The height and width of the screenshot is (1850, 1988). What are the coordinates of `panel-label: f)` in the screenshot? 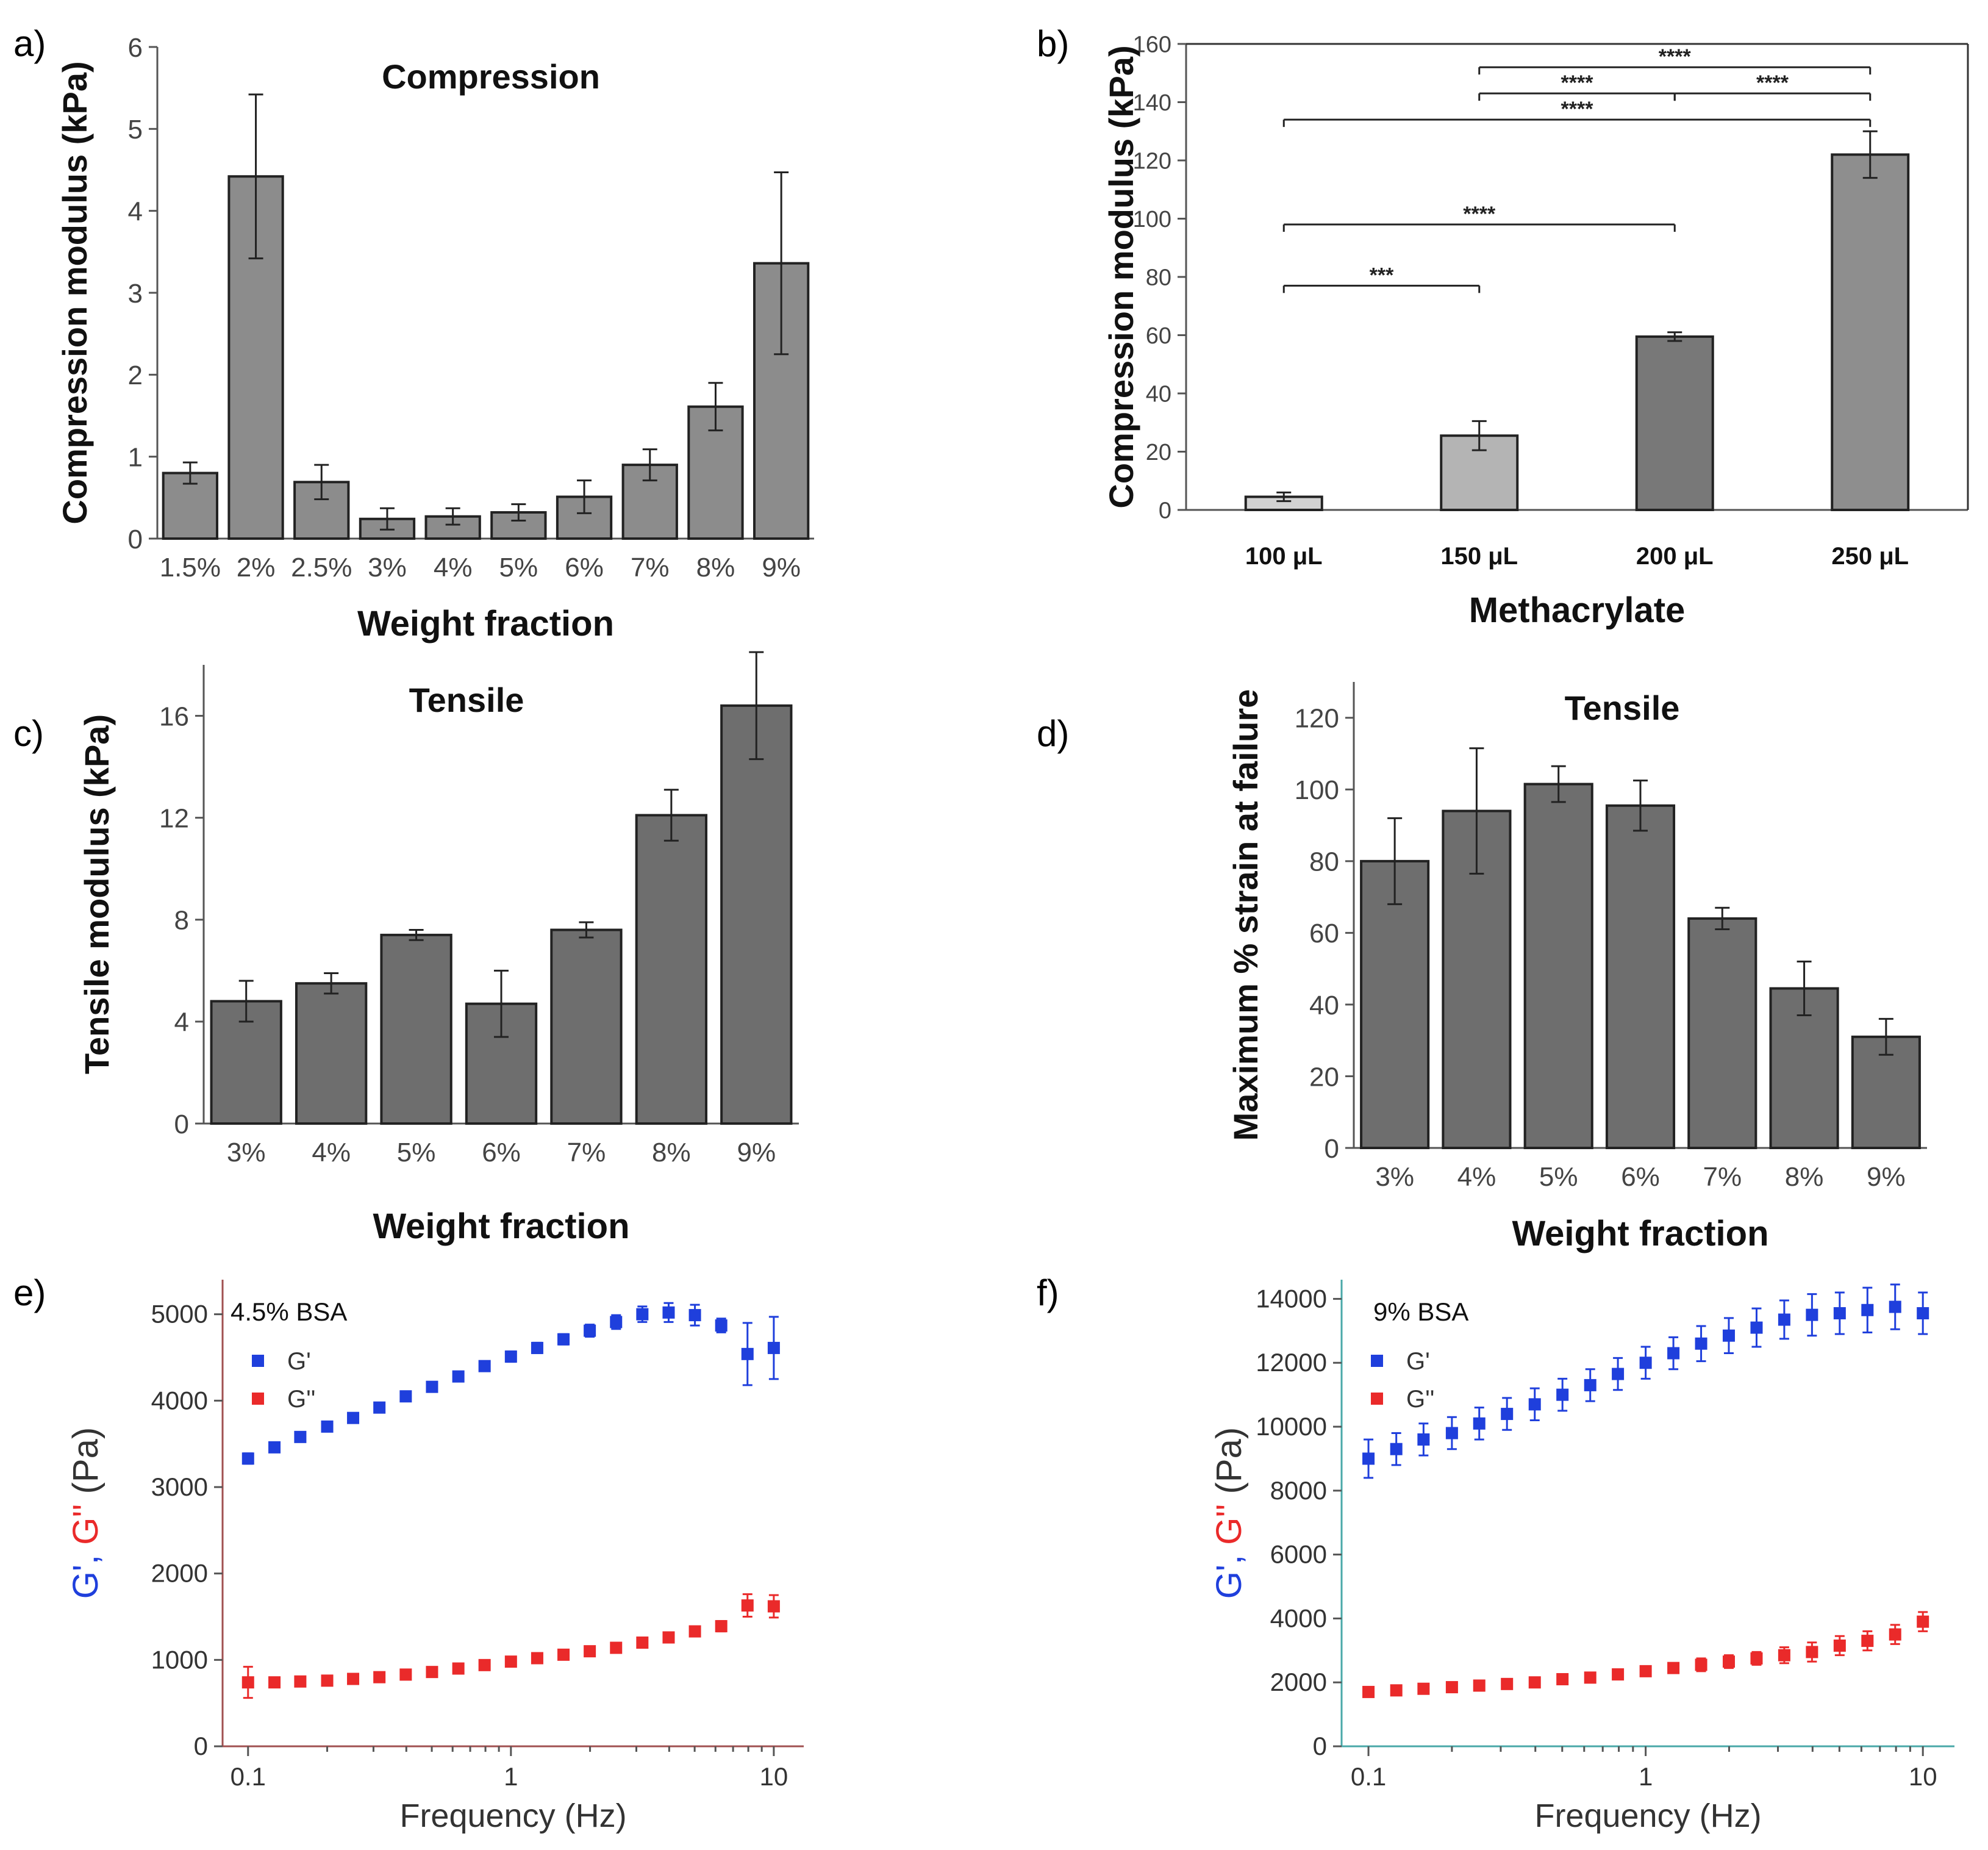 It's located at (1048, 1292).